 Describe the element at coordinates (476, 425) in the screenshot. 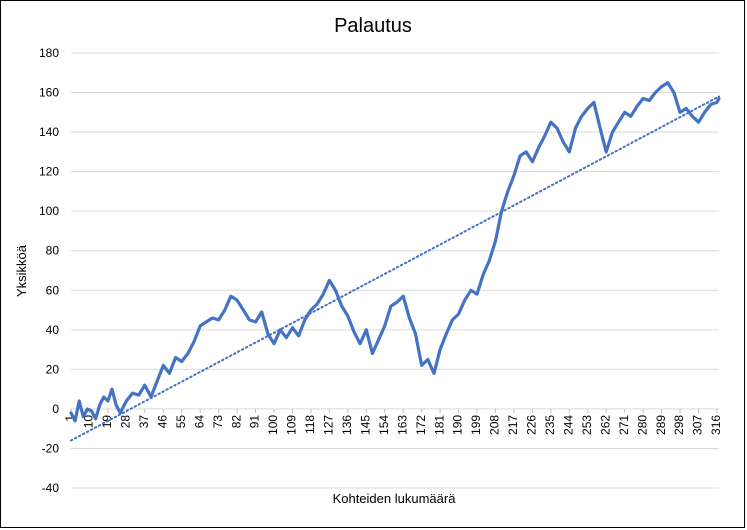

I see `x-tick-label: 199` at that location.